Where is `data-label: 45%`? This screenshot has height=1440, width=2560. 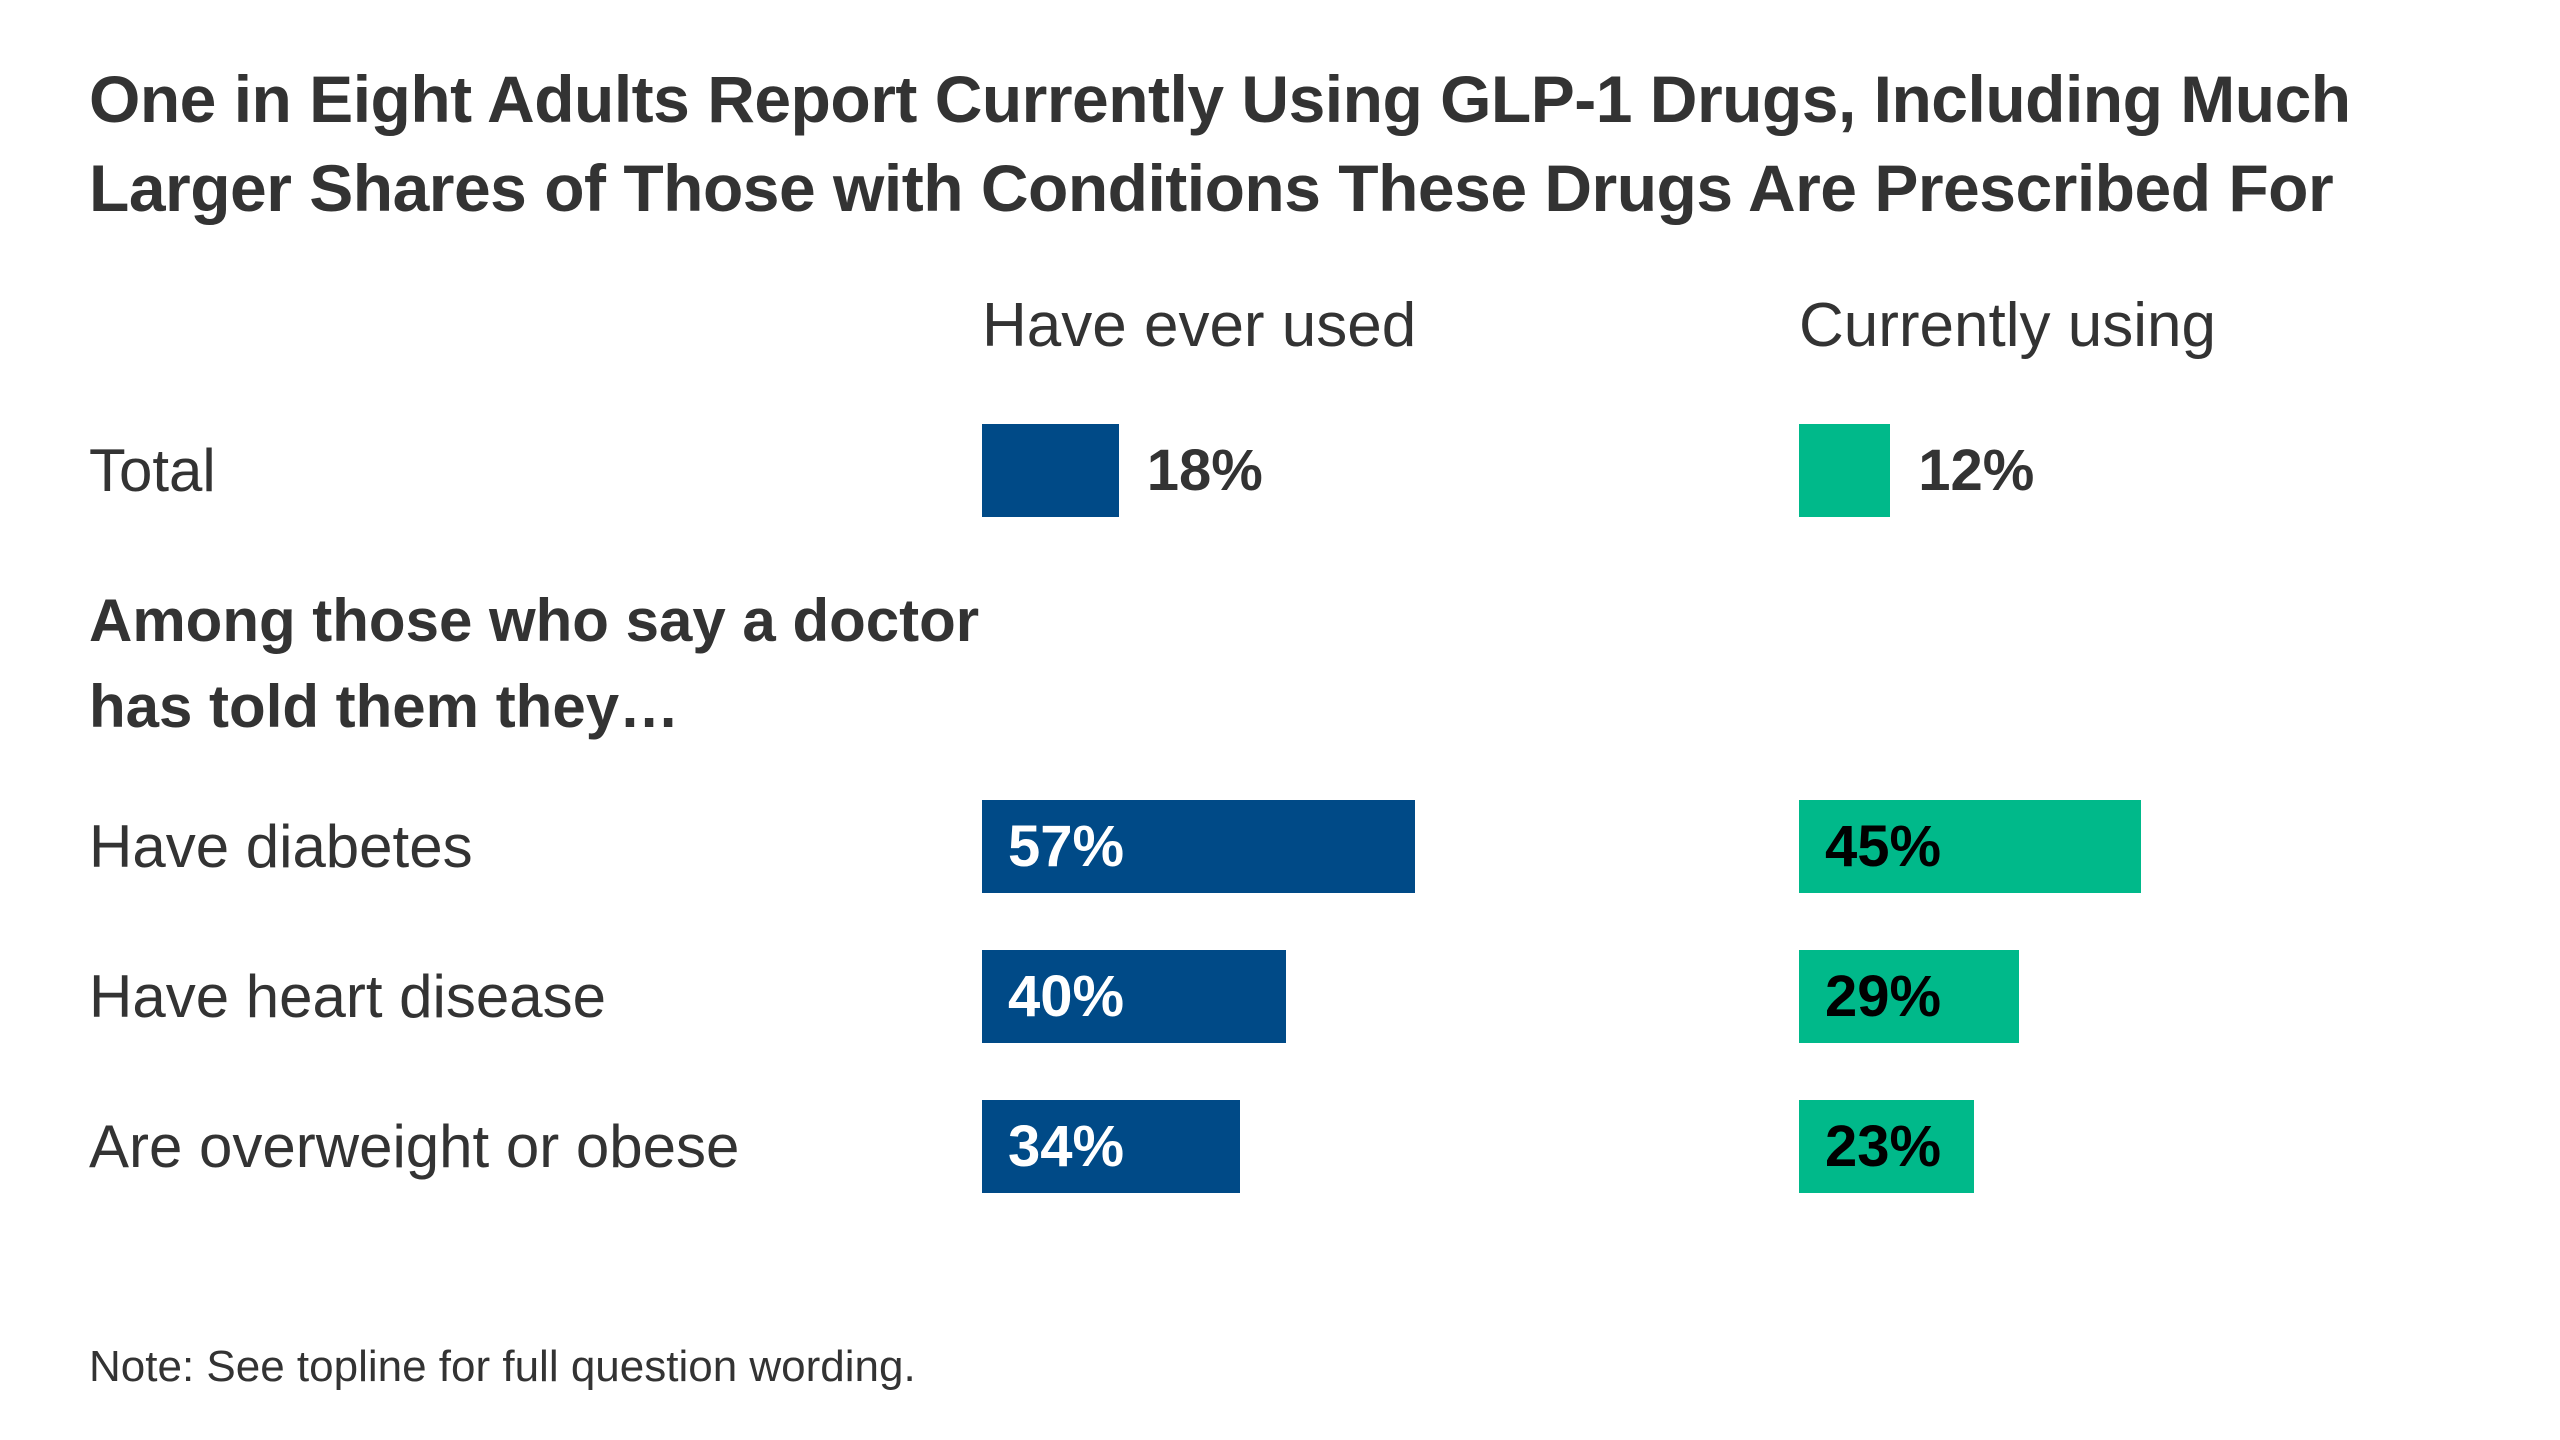 data-label: 45% is located at coordinates (1883, 846).